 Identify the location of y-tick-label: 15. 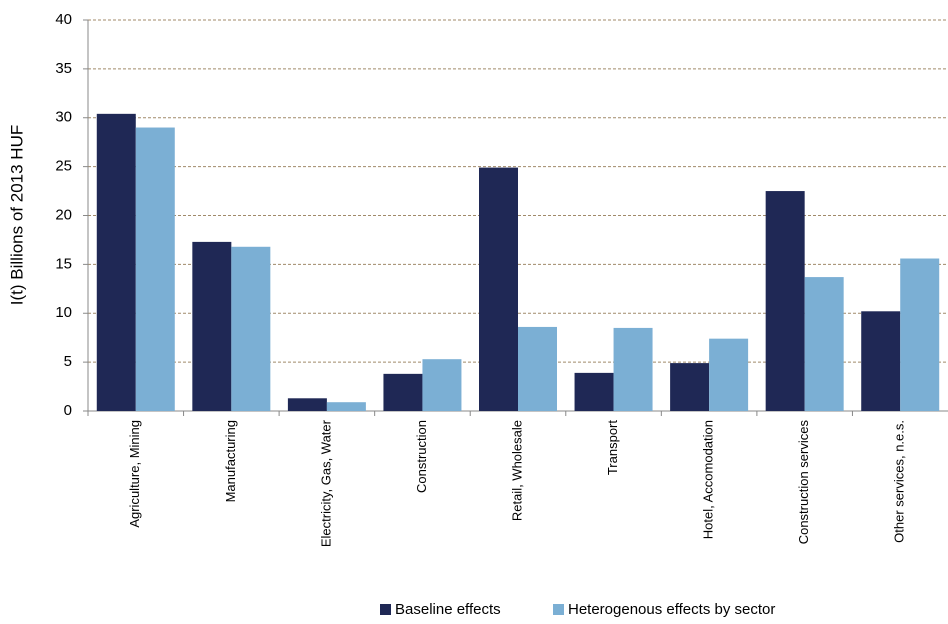
(63, 263).